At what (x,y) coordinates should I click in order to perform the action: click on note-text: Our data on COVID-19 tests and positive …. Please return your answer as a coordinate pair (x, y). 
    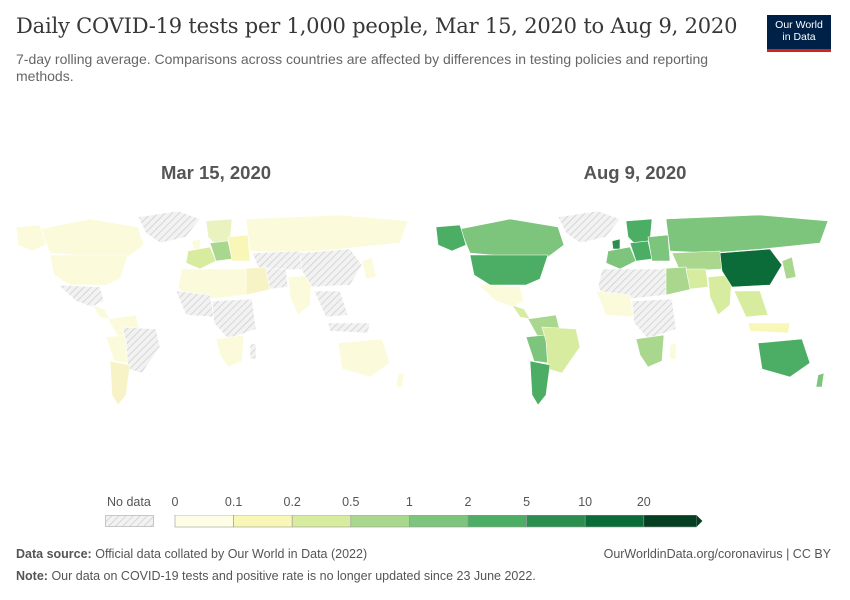
    Looking at the image, I should click on (293, 576).